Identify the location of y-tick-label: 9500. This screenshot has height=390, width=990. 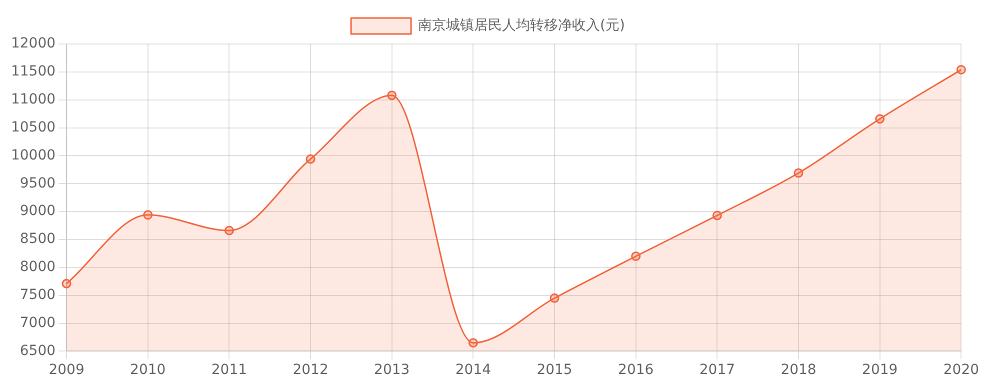
(38, 183).